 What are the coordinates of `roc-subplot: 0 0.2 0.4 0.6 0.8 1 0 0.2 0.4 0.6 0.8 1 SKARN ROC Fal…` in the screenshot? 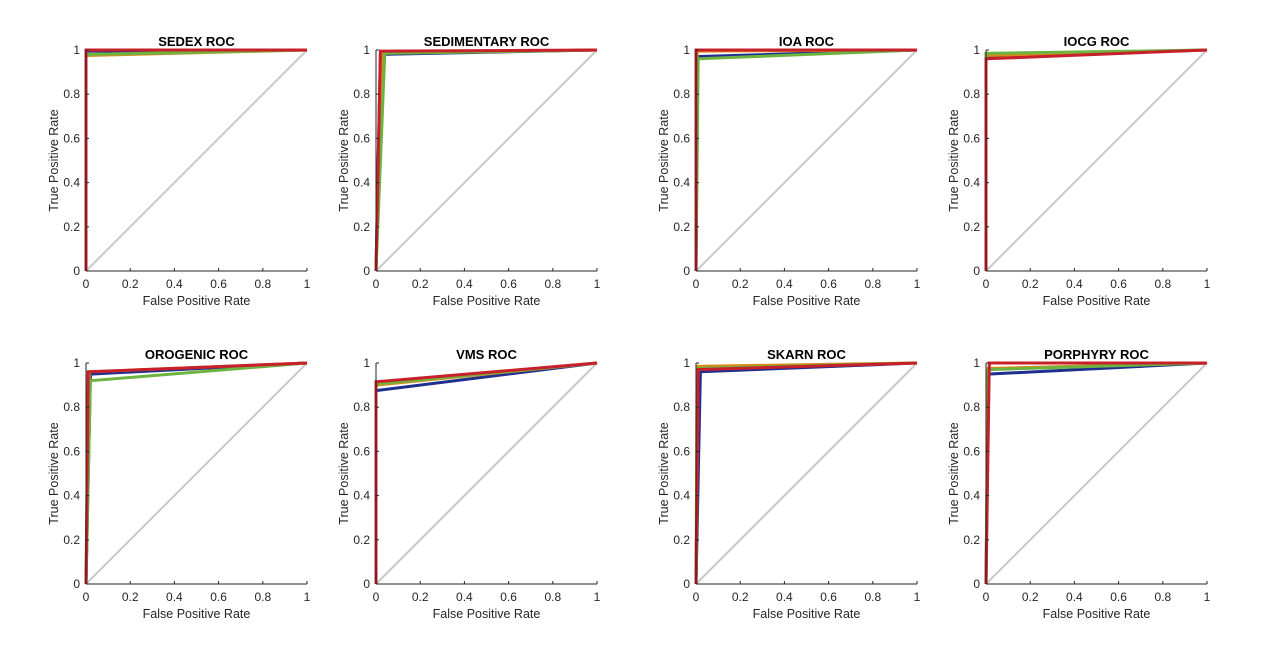 It's located at (789, 484).